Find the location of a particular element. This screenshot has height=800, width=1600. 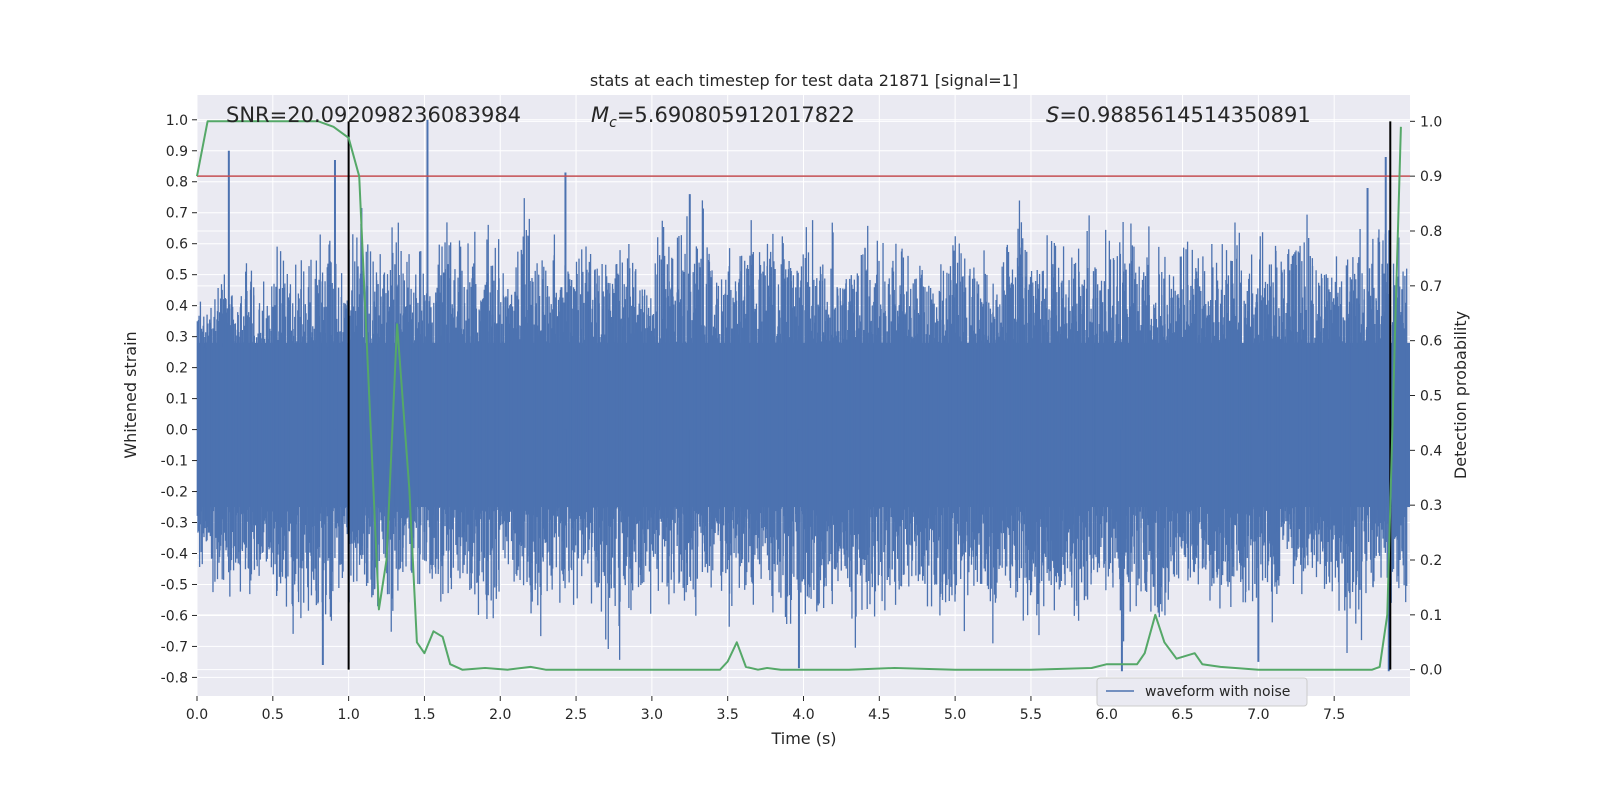

x-tick-label: 3.5 is located at coordinates (728, 715).